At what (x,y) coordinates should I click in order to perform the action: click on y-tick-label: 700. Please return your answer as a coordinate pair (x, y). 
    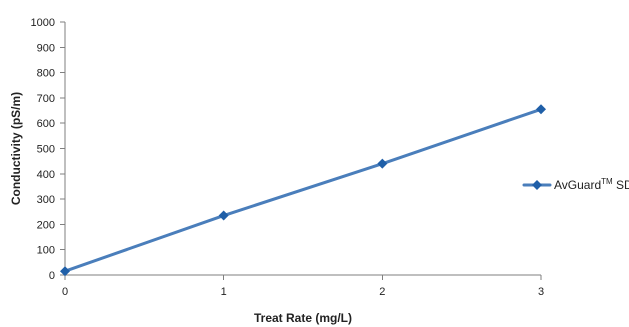
    Looking at the image, I should click on (46, 99).